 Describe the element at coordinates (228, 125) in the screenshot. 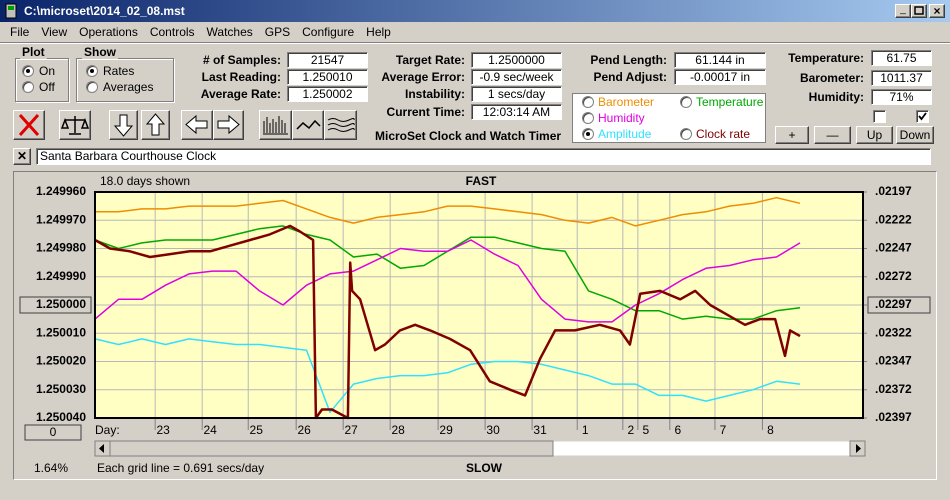

I see `right-button` at that location.